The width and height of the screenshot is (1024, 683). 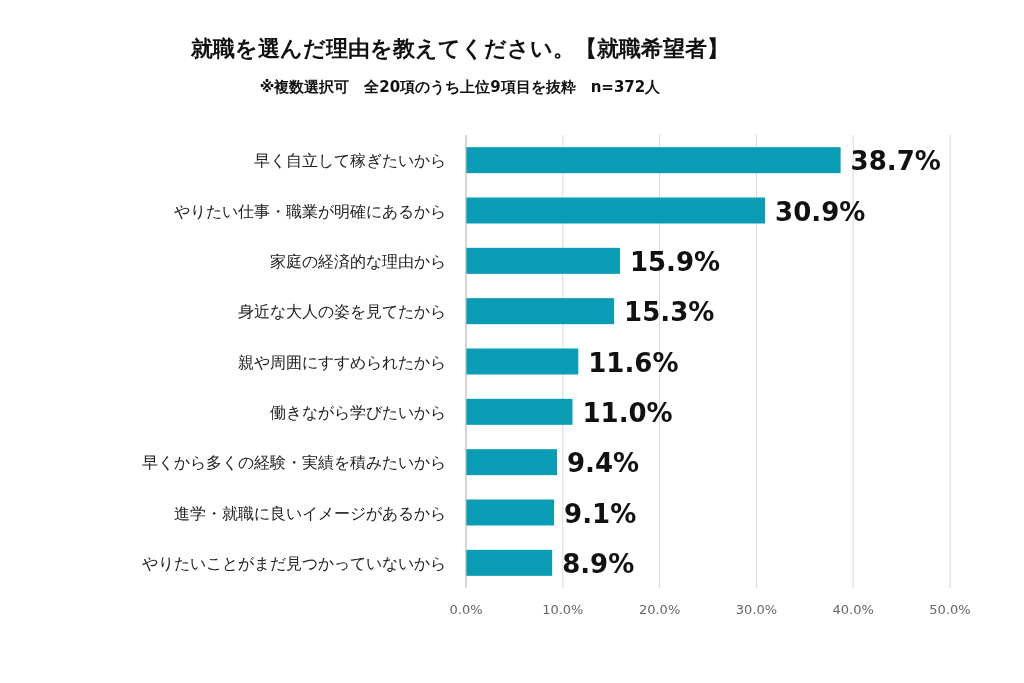 What do you see at coordinates (669, 312) in the screenshot?
I see `data-label: 15.3%` at bounding box center [669, 312].